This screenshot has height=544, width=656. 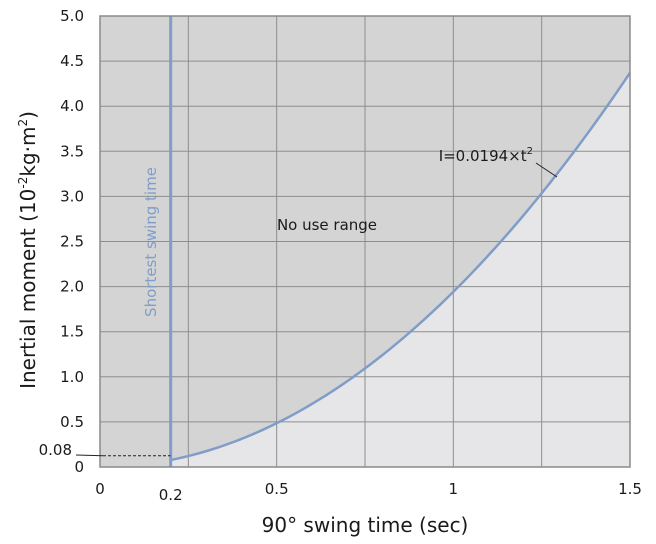 What do you see at coordinates (72, 61) in the screenshot?
I see `y-tick-label: 4.5` at bounding box center [72, 61].